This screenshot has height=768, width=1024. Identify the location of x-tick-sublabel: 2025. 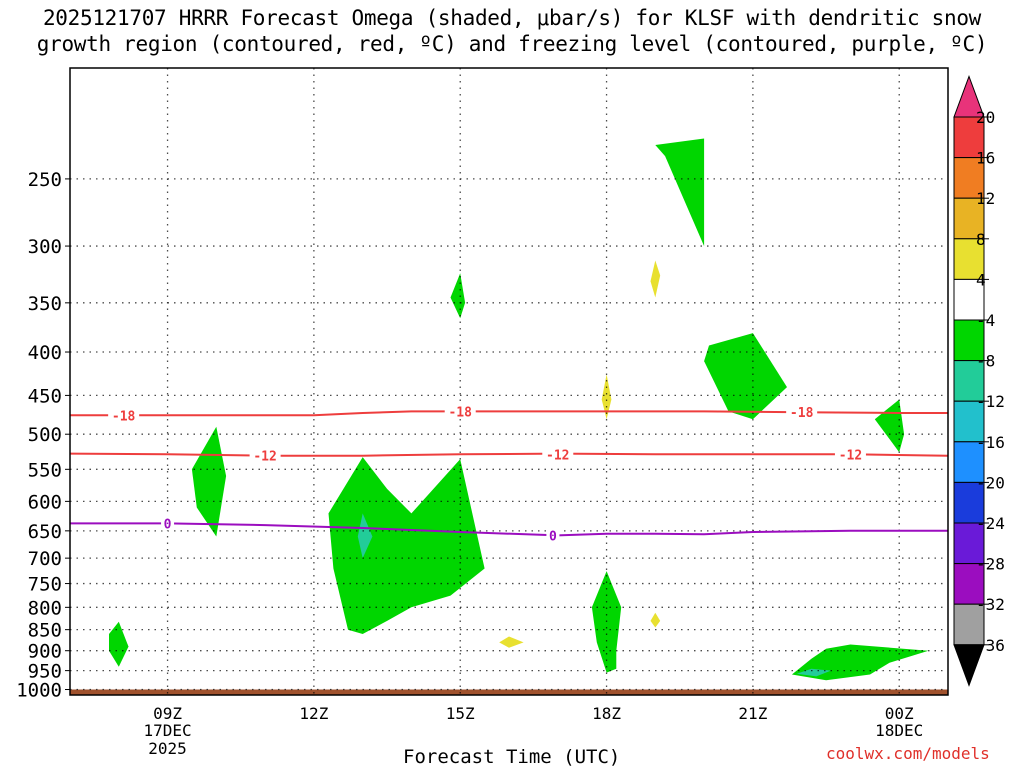
(167, 748).